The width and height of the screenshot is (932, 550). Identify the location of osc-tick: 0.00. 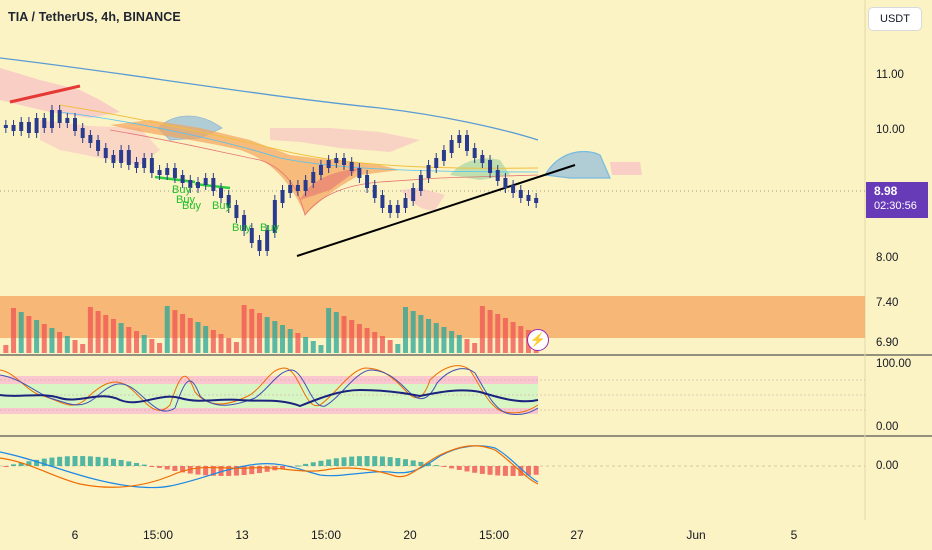
(887, 427).